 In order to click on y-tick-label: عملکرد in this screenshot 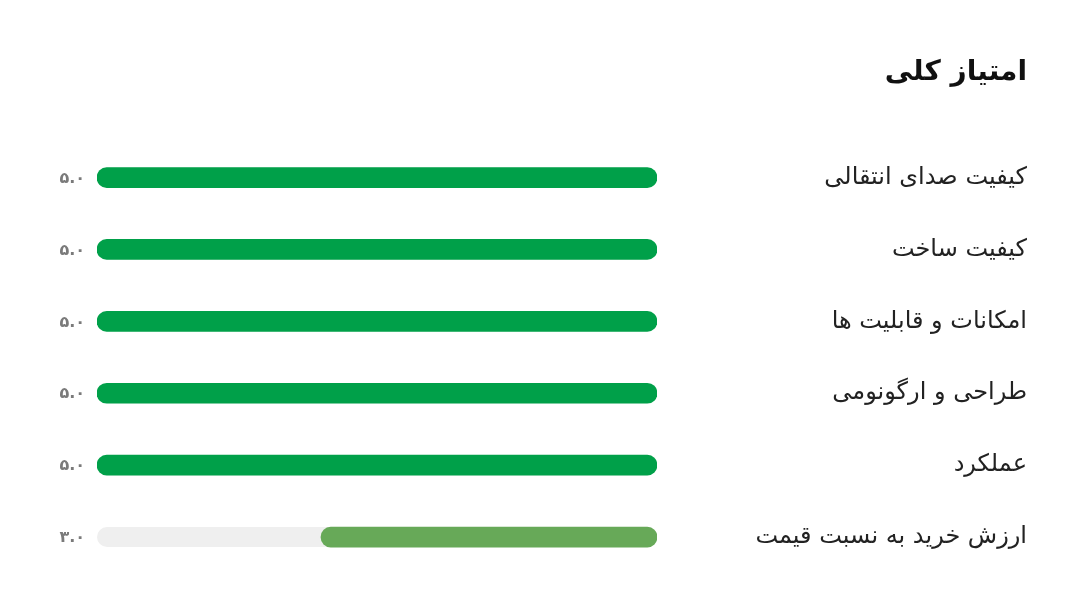, I will do `click(990, 463)`.